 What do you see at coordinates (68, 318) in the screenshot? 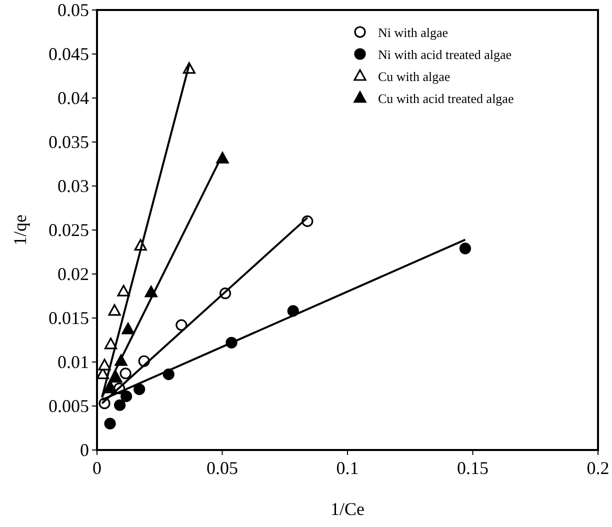
I see `y-tick-label: 0.015` at bounding box center [68, 318].